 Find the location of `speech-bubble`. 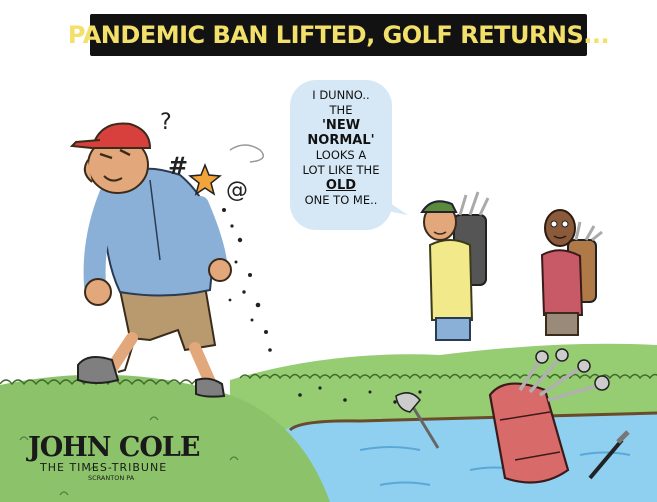

speech-bubble is located at coordinates (341, 155).